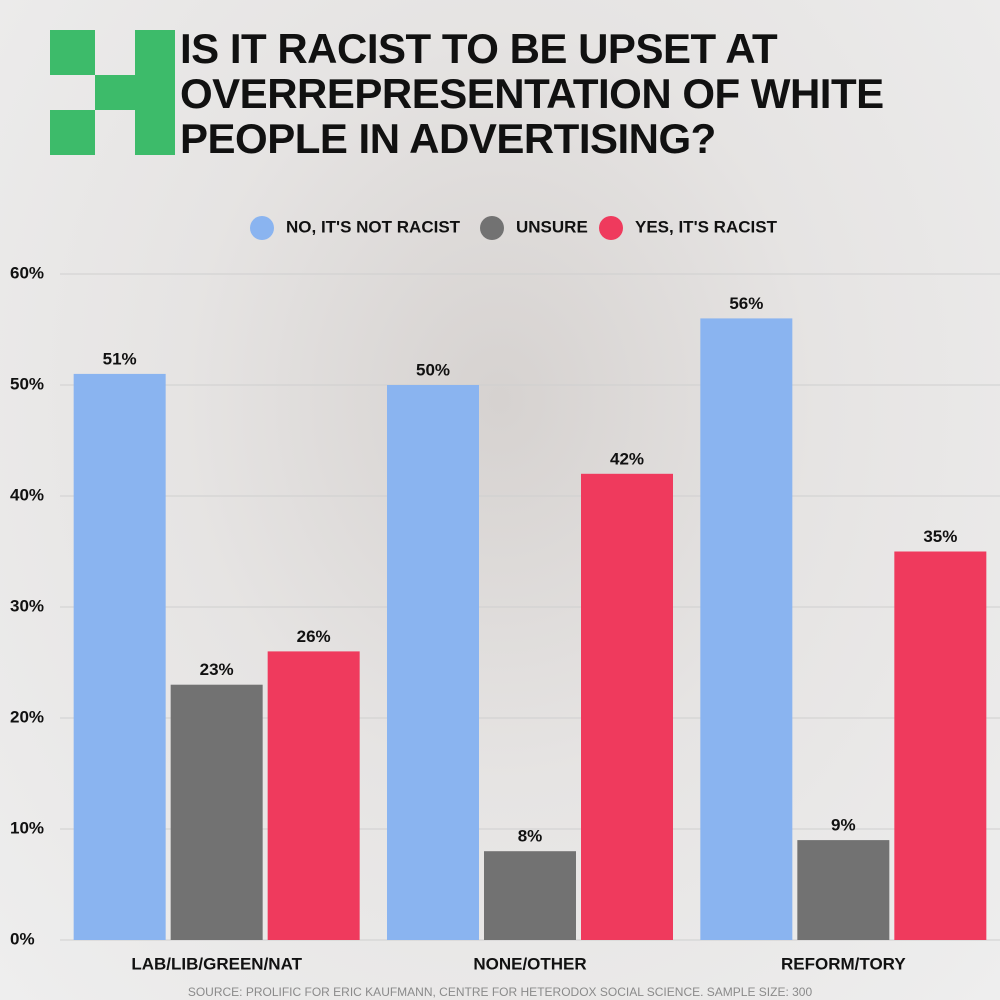 The image size is (1000, 1000). What do you see at coordinates (373, 226) in the screenshot?
I see `legend-label: NO, IT'S NOT RACIST` at bounding box center [373, 226].